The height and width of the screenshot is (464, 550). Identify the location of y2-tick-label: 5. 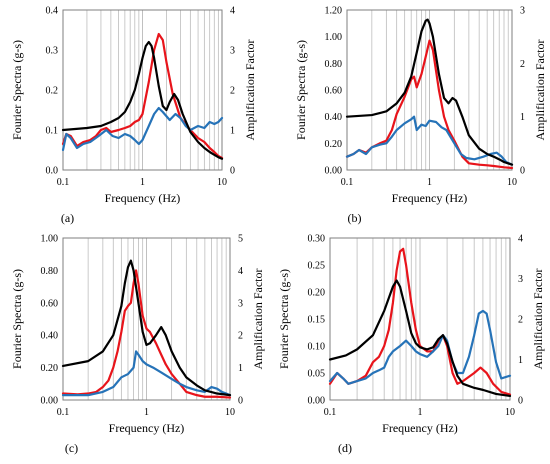
(240, 239).